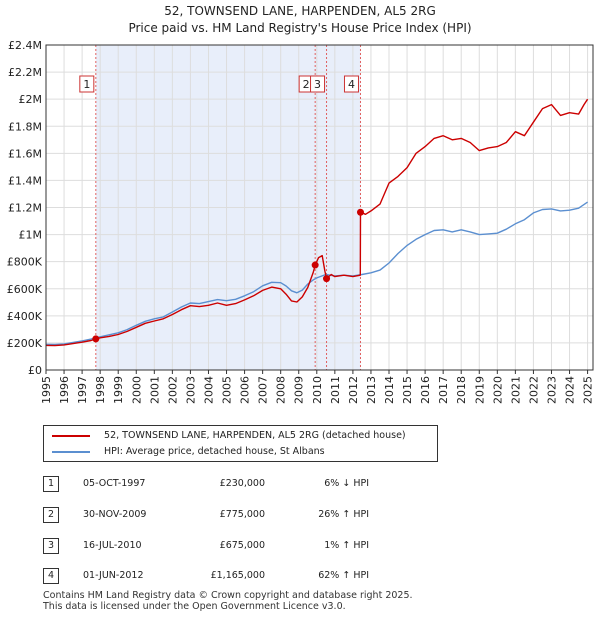 Image resolution: width=600 pixels, height=620 pixels. I want to click on x-tick-label: 2014, so click(389, 390).